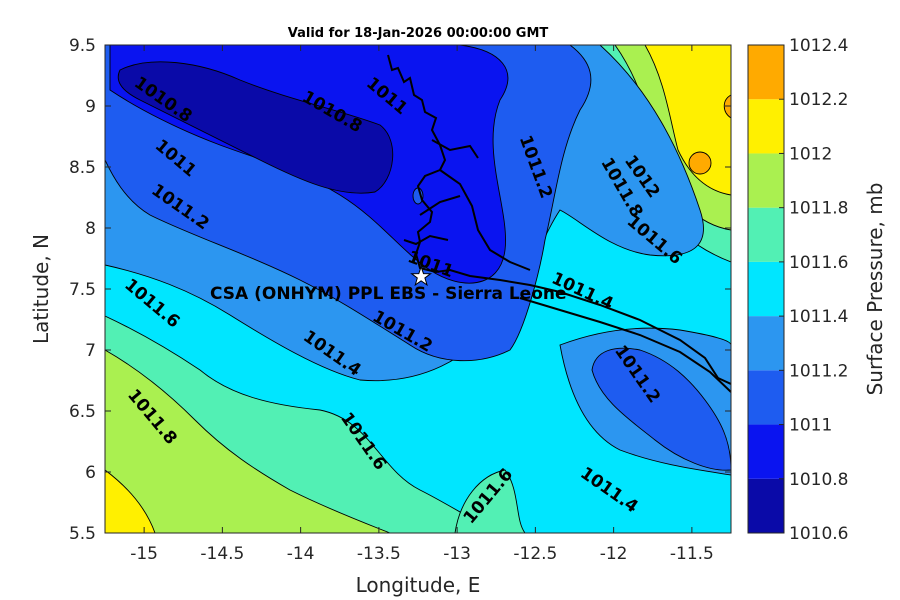 The image size is (900, 600). What do you see at coordinates (90, 351) in the screenshot?
I see `y-tick-label: 7` at bounding box center [90, 351].